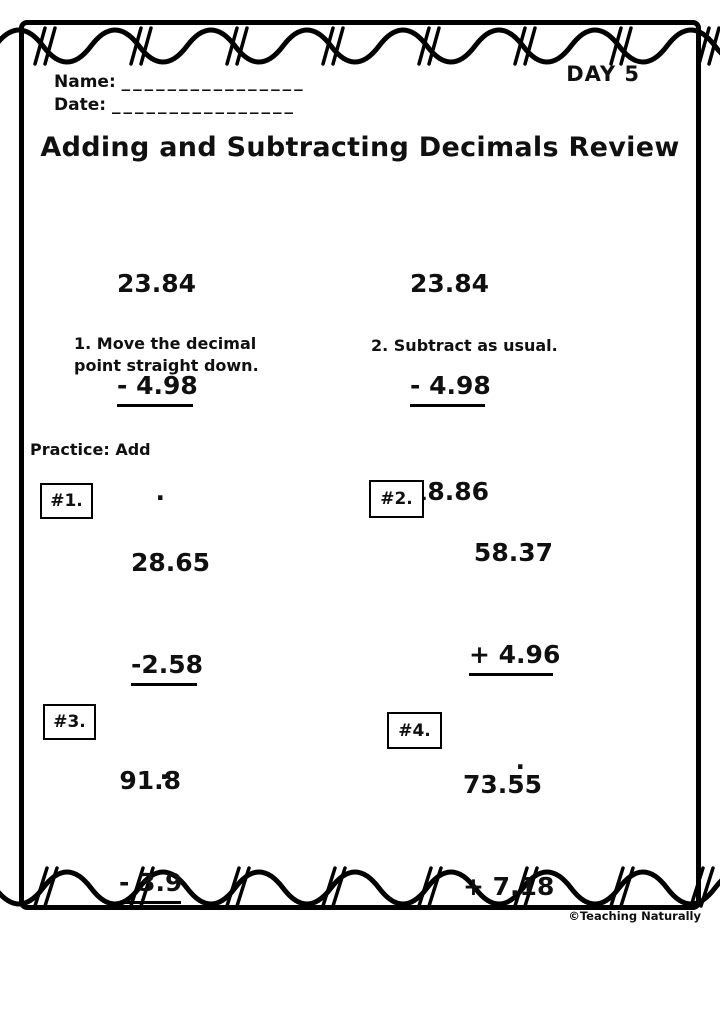 The width and height of the screenshot is (720, 1012). I want to click on name-label: Name:, so click(85, 82).